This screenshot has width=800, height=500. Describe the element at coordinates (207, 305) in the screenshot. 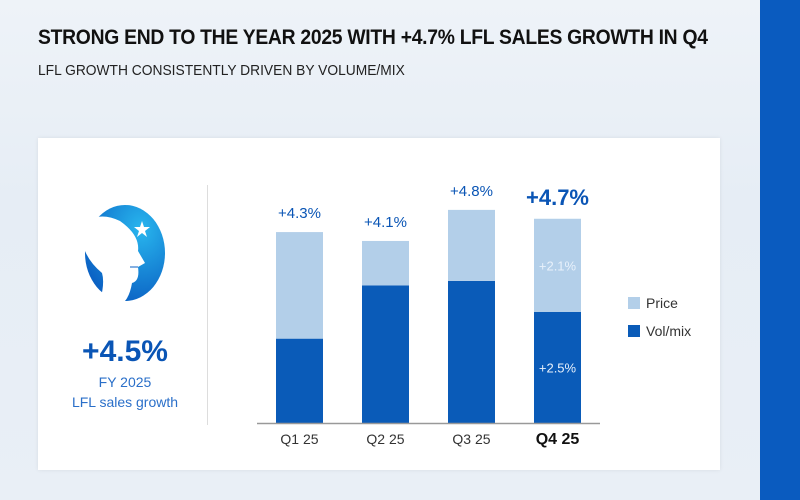

I see `divider` at that location.